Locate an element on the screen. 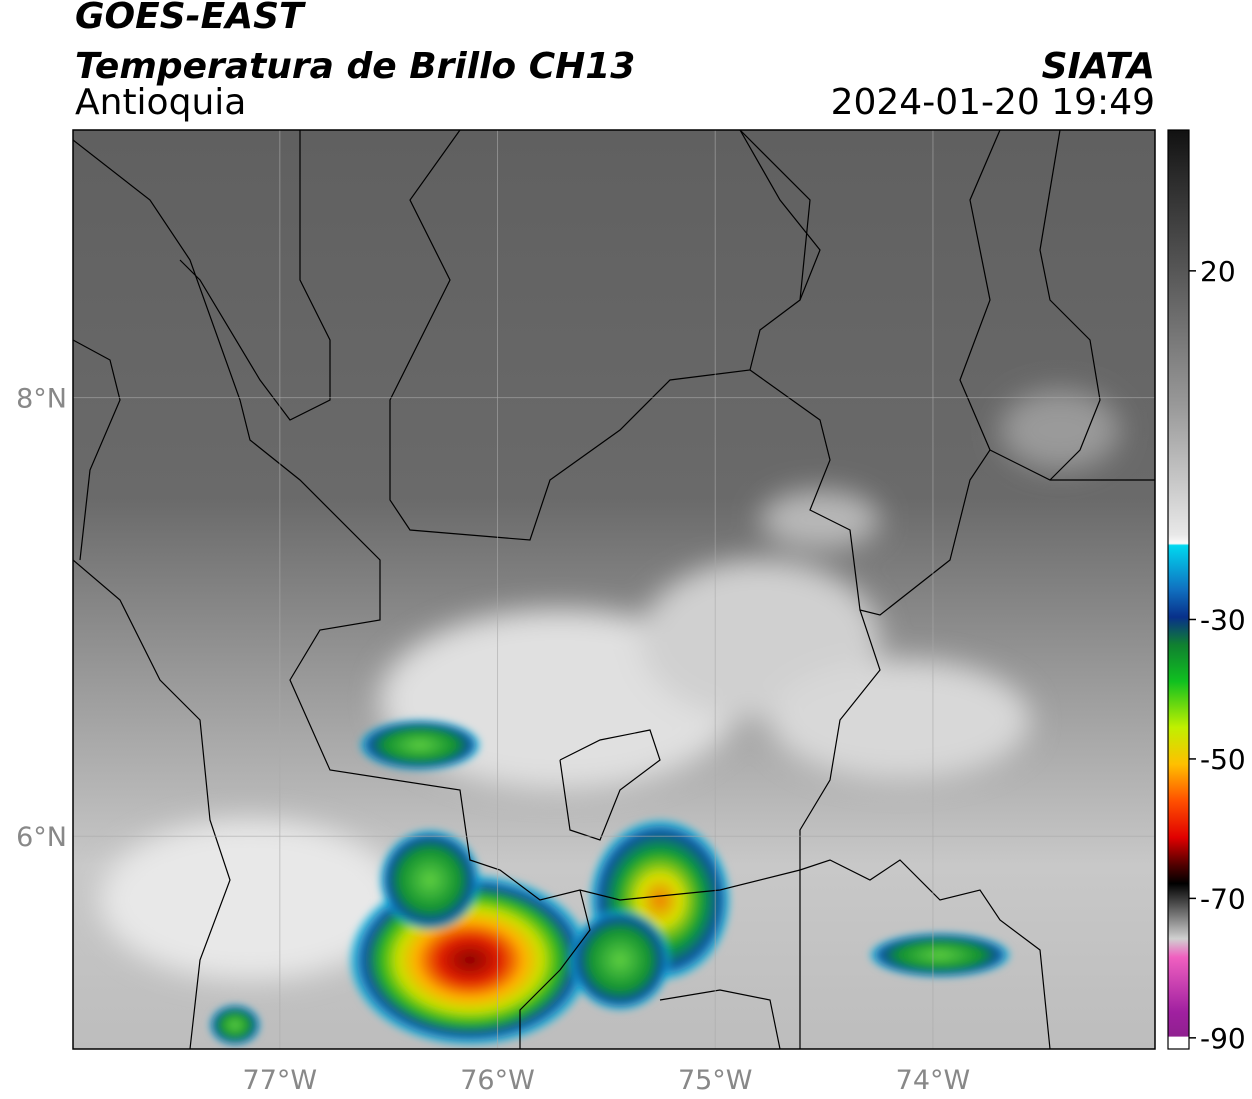 This screenshot has width=1252, height=1099. title: GOES-EAST is located at coordinates (190, 18).